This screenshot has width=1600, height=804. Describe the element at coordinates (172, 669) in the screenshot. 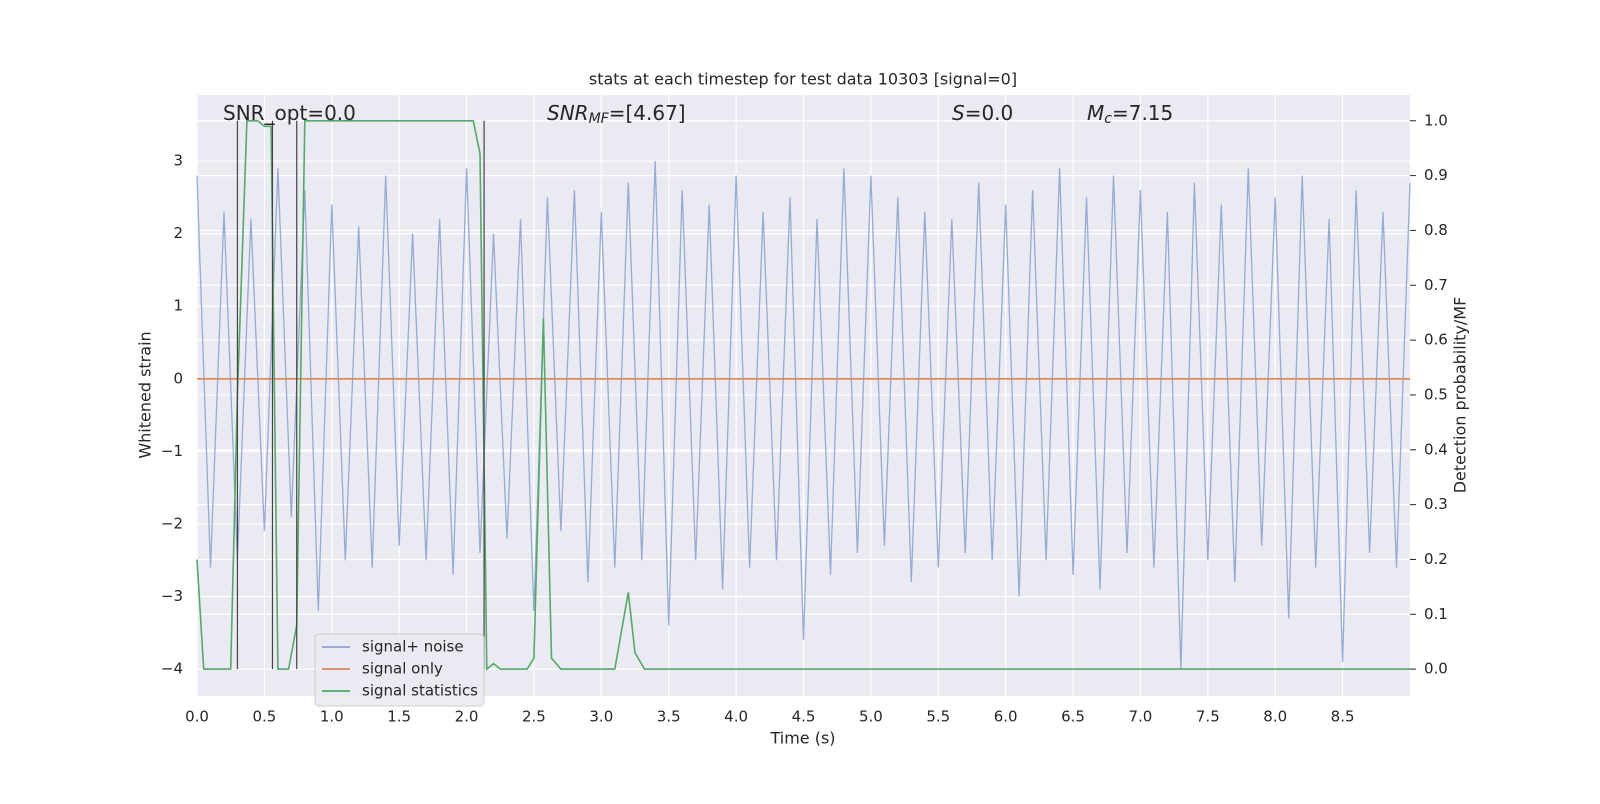

I see `y-tick-label: −4` at that location.